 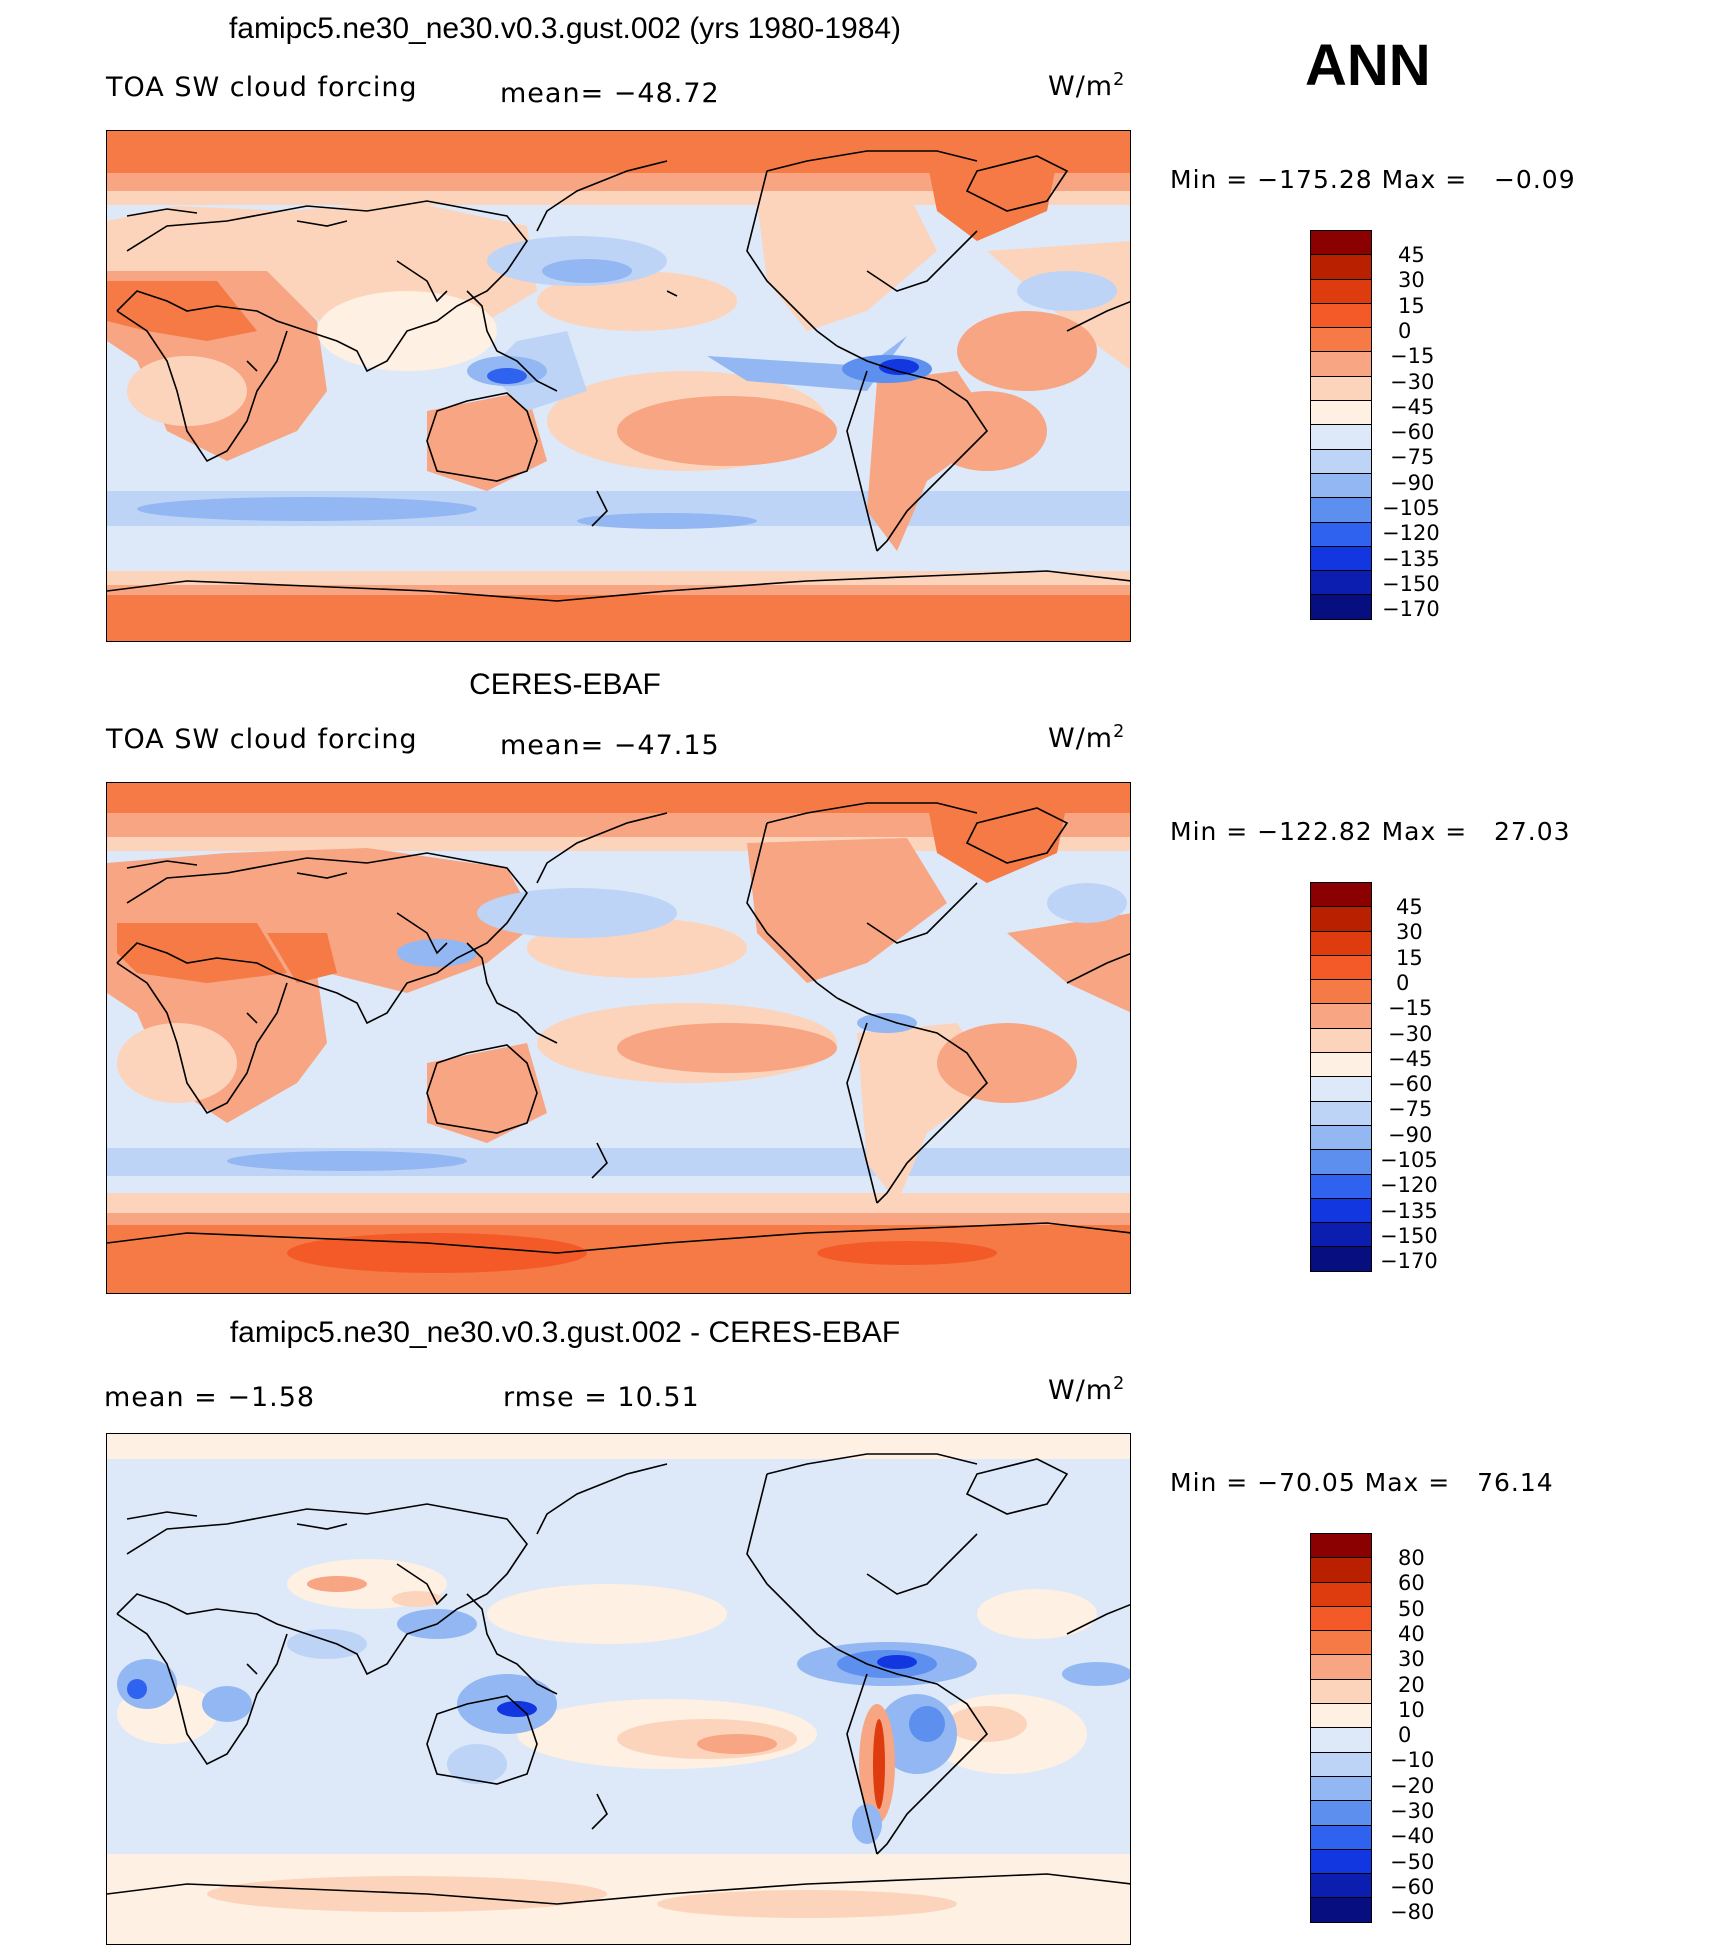 What do you see at coordinates (1373, 179) in the screenshot?
I see `panel-1-minmax: Min = −175.28 Max = −0.09` at bounding box center [1373, 179].